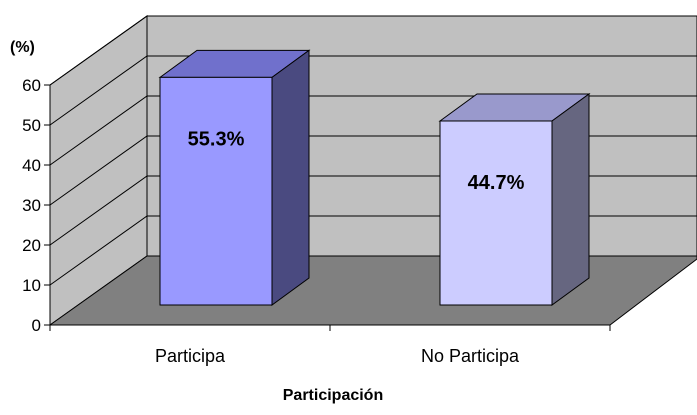 The width and height of the screenshot is (697, 415). I want to click on y-tick-label: 30, so click(31, 205).